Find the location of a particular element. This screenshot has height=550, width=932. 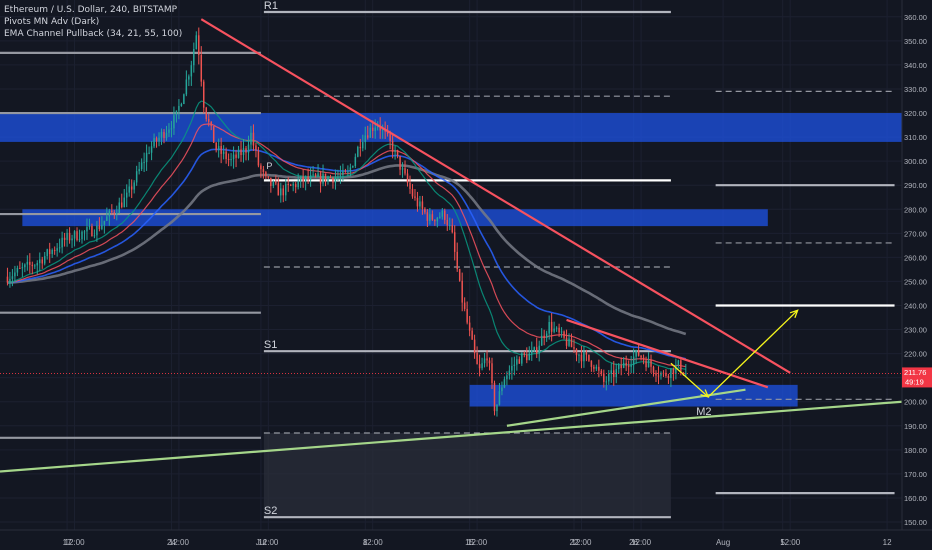

price-tick-label: 240.00 is located at coordinates (915, 305).